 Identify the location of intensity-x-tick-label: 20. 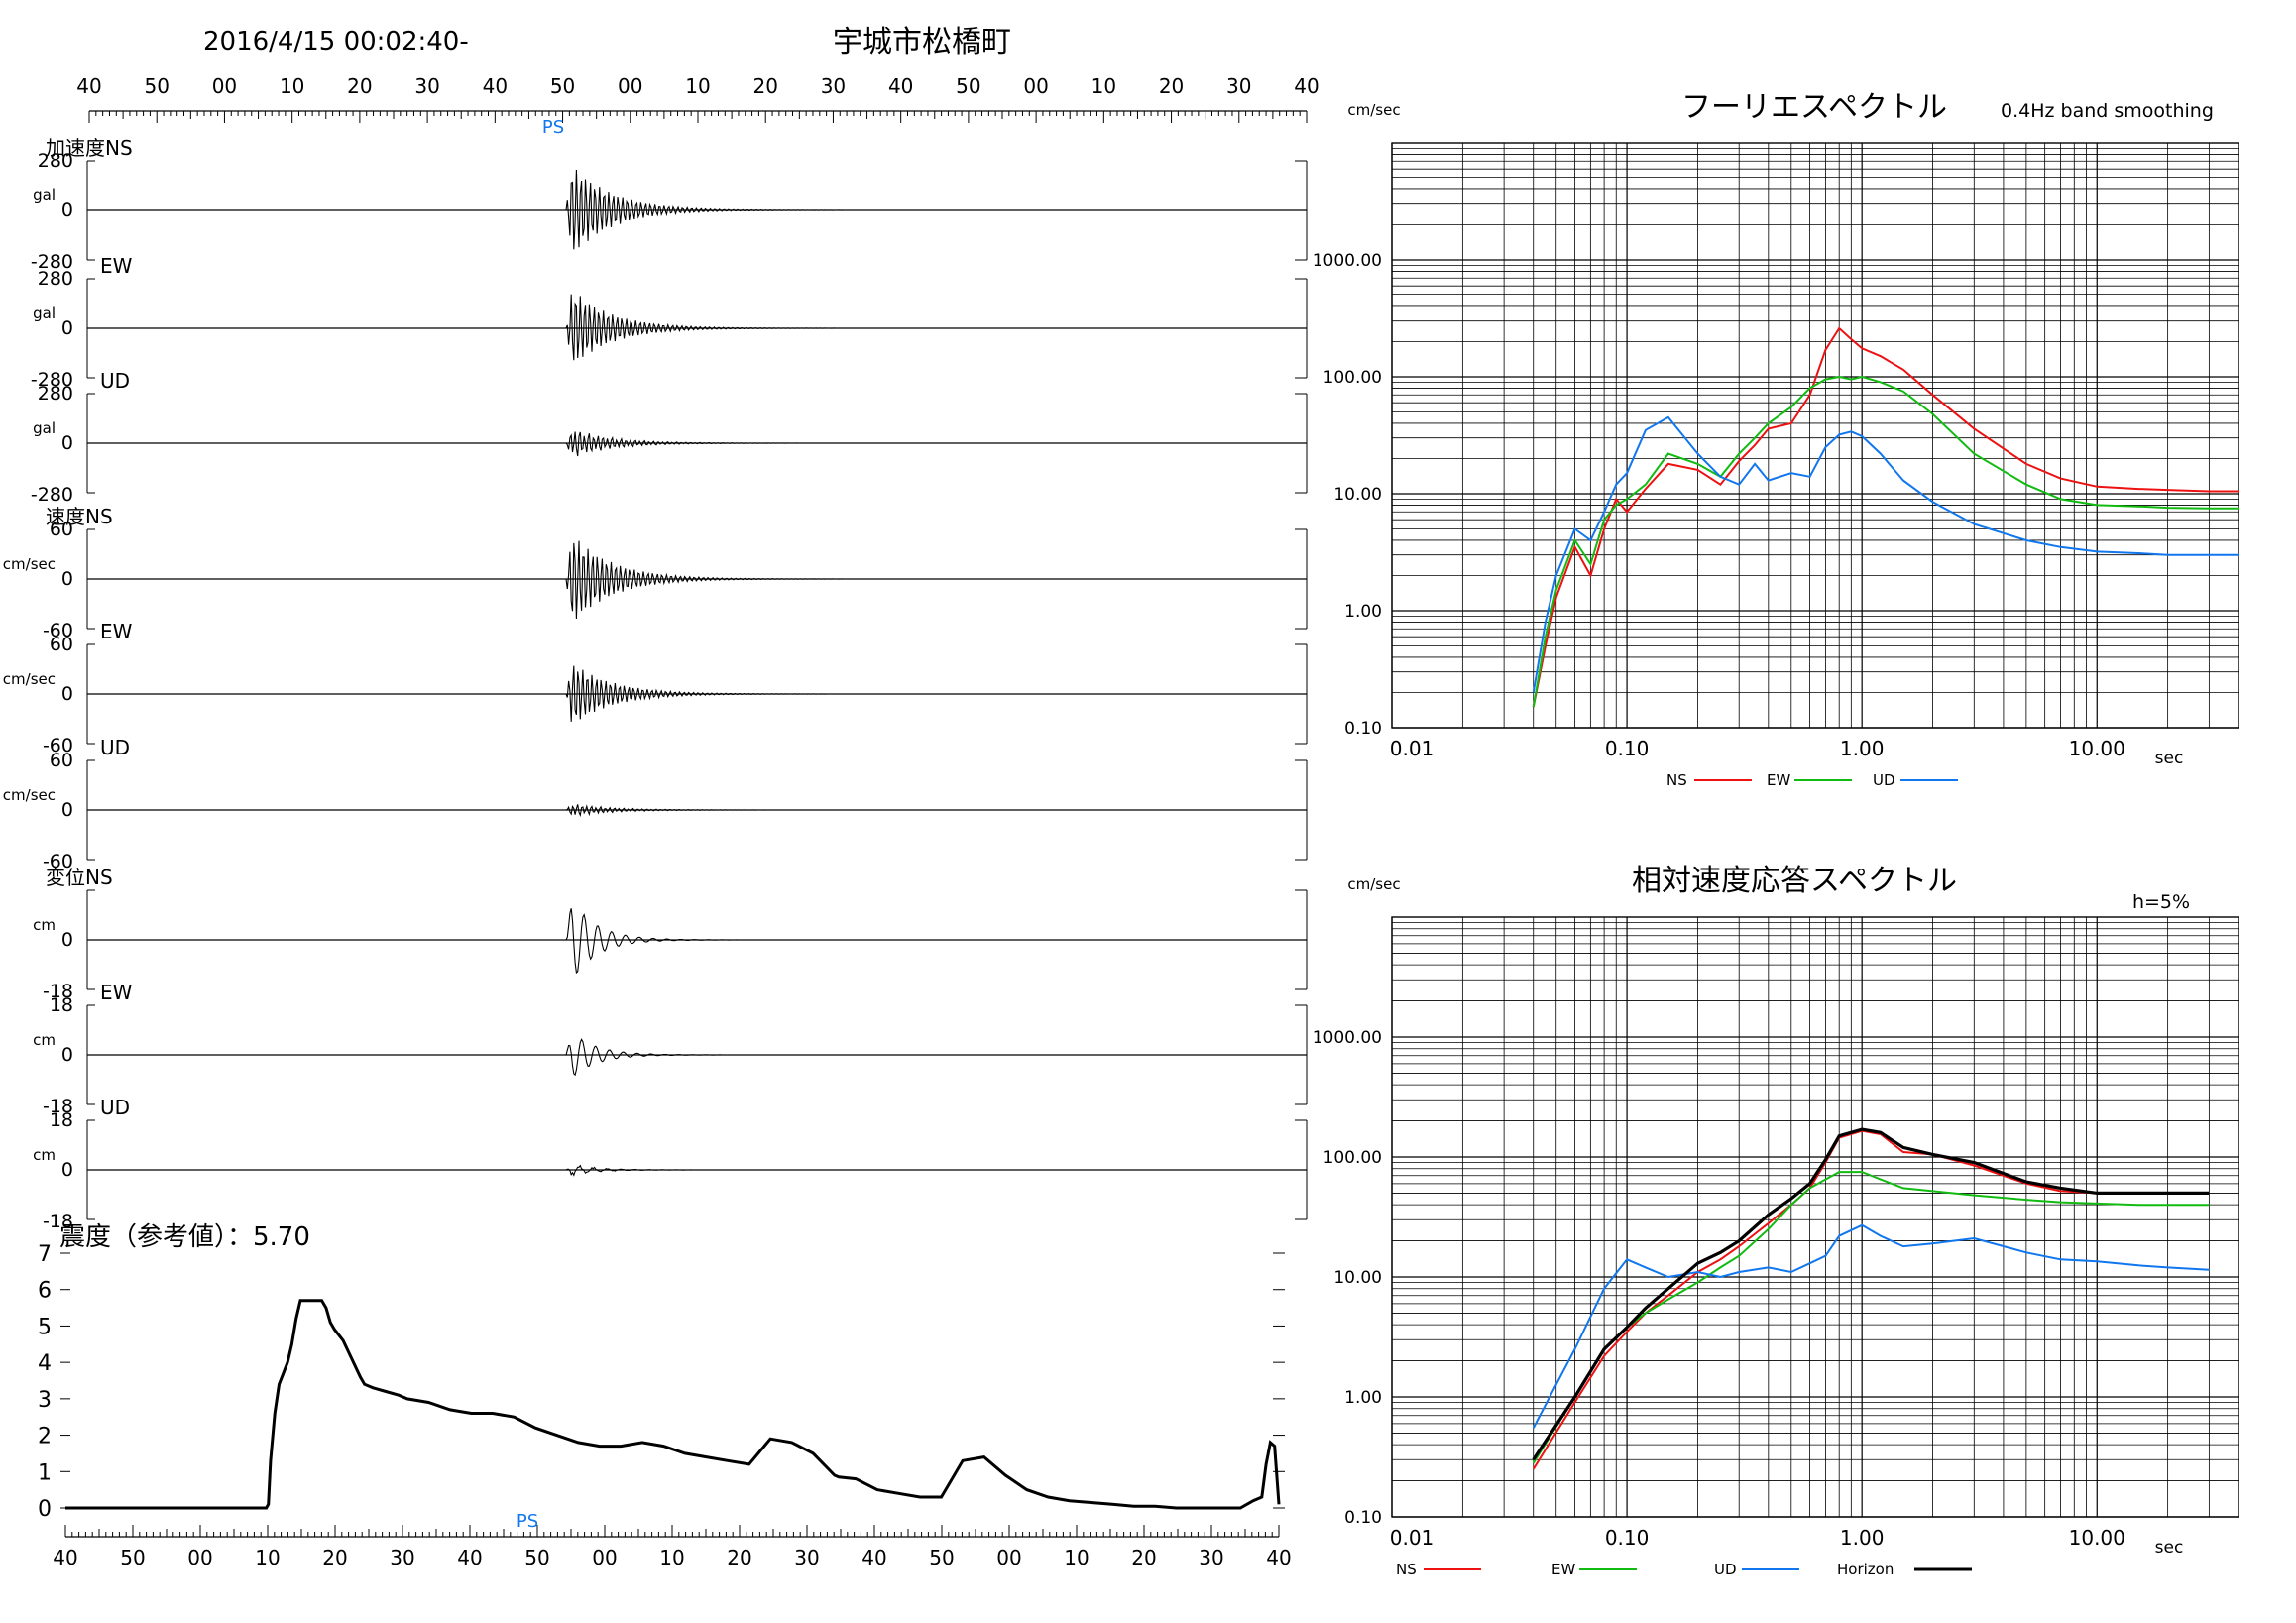
(1143, 1557).